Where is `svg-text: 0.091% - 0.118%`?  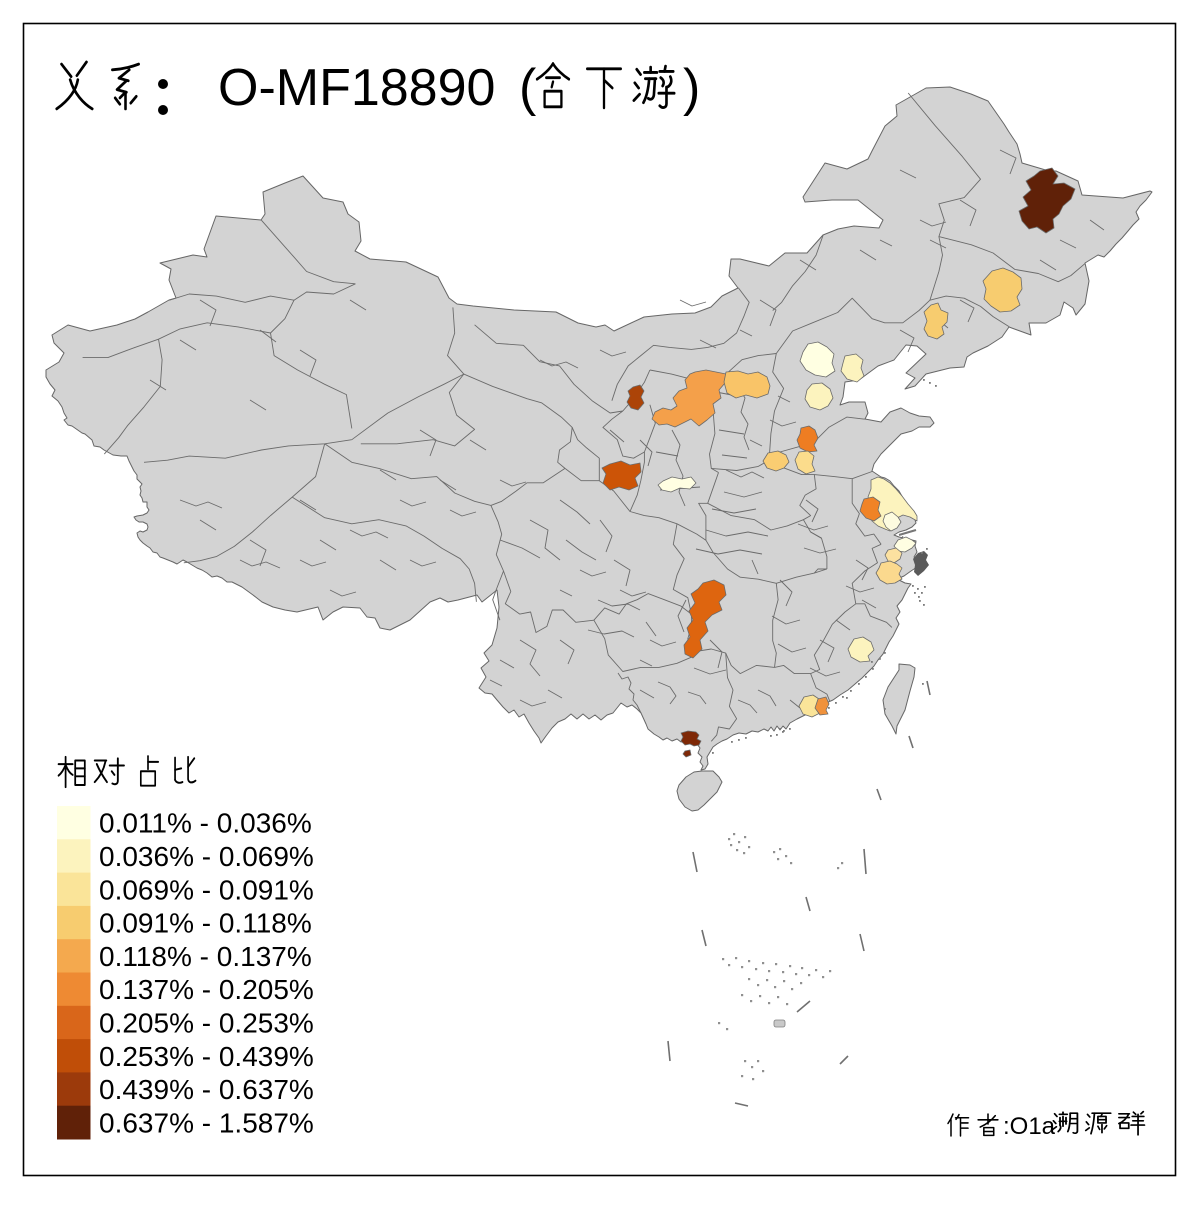
svg-text: 0.091% - 0.118% is located at coordinates (205, 923).